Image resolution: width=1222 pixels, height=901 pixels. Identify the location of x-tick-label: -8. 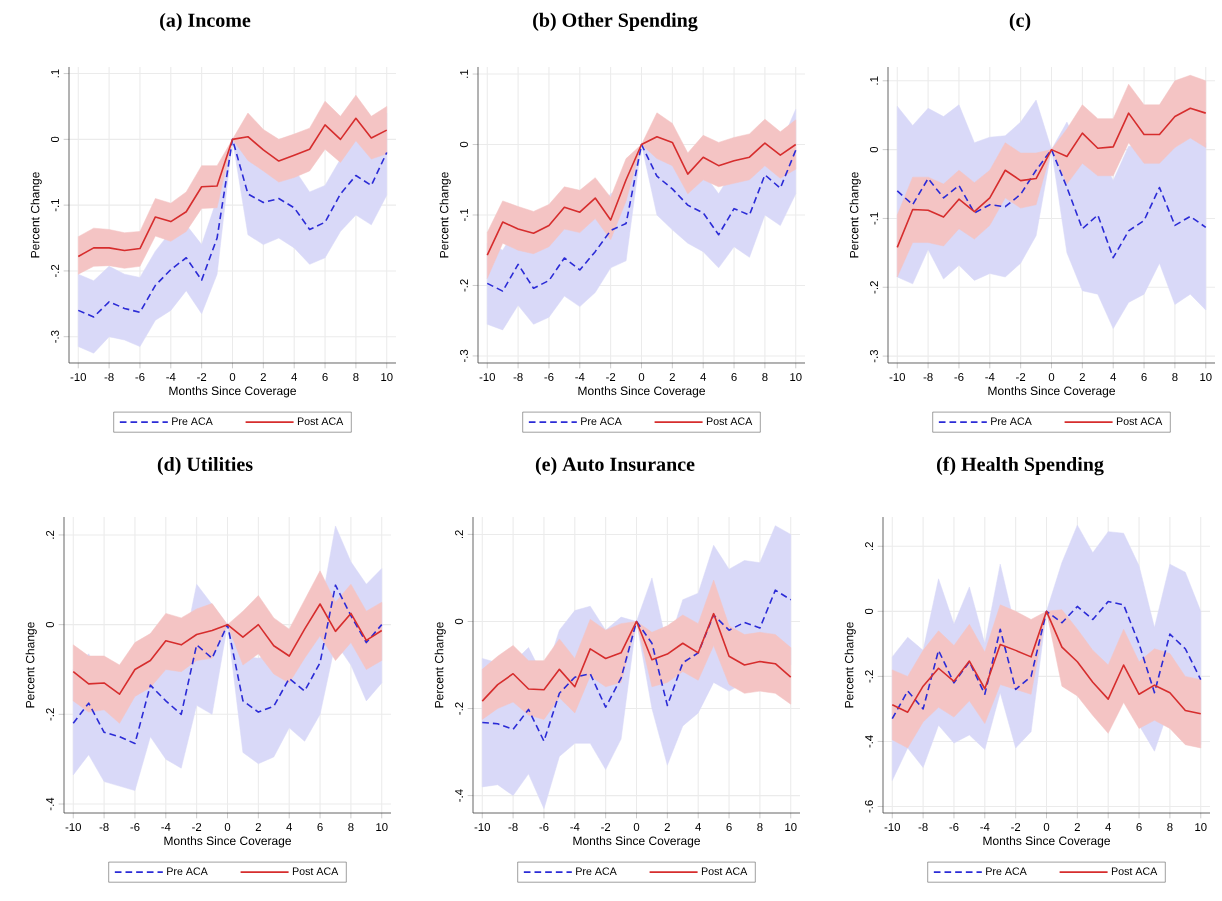
(513, 827).